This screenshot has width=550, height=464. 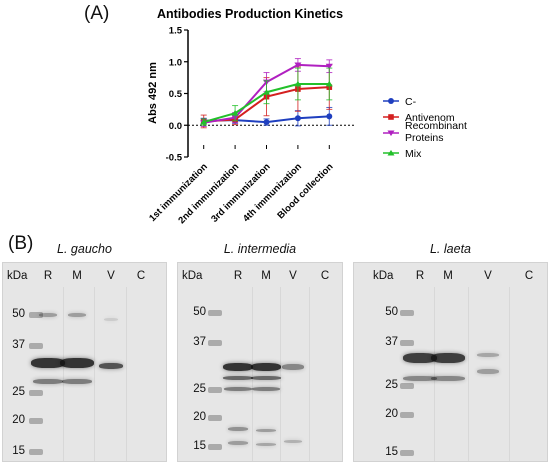 I want to click on lane-label: R, so click(x=420, y=276).